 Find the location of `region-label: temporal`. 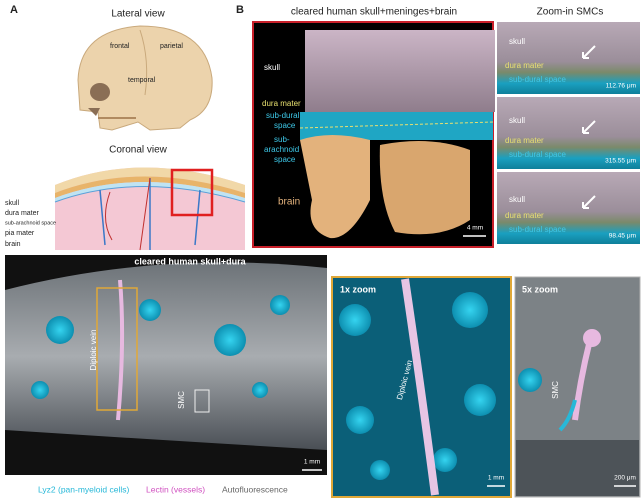

region-label: temporal is located at coordinates (142, 80).